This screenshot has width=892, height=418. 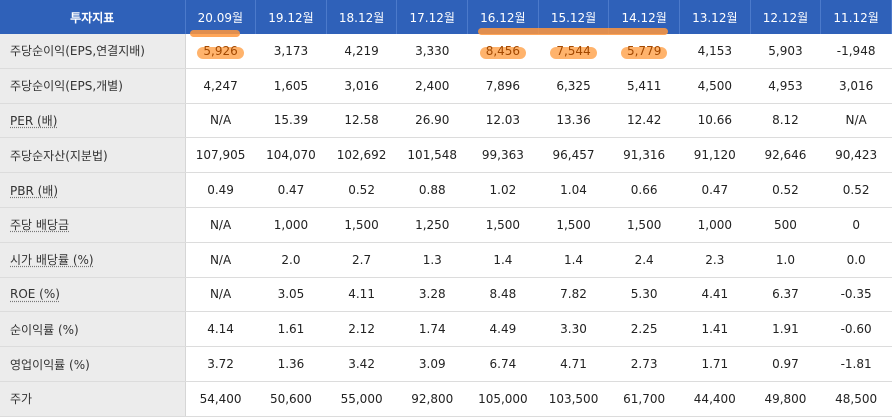 What do you see at coordinates (573, 260) in the screenshot?
I see `table-cell: 1.4` at bounding box center [573, 260].